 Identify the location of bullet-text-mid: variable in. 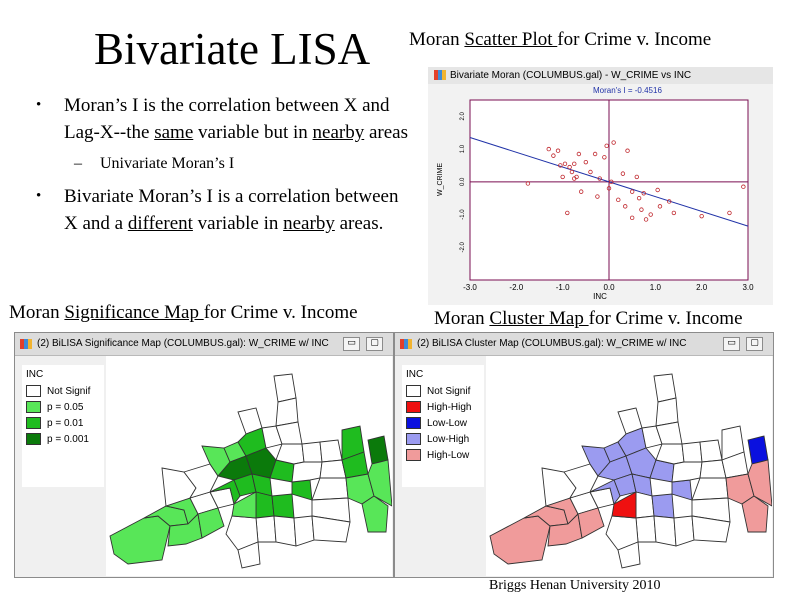
(238, 223).